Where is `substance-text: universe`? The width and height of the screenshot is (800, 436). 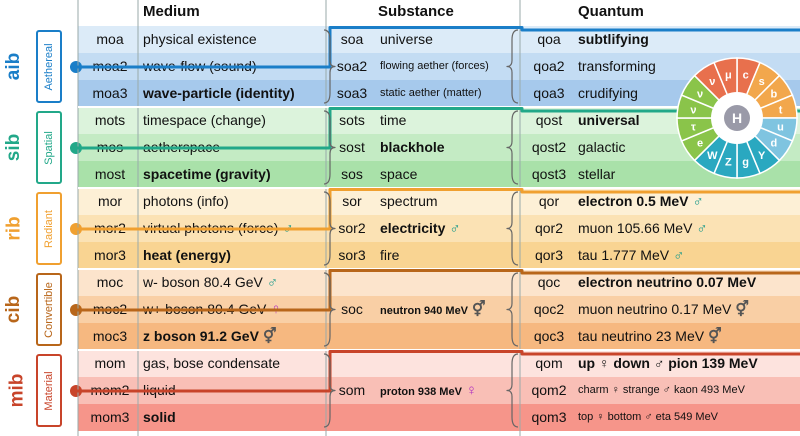
substance-text: universe is located at coordinates (406, 39).